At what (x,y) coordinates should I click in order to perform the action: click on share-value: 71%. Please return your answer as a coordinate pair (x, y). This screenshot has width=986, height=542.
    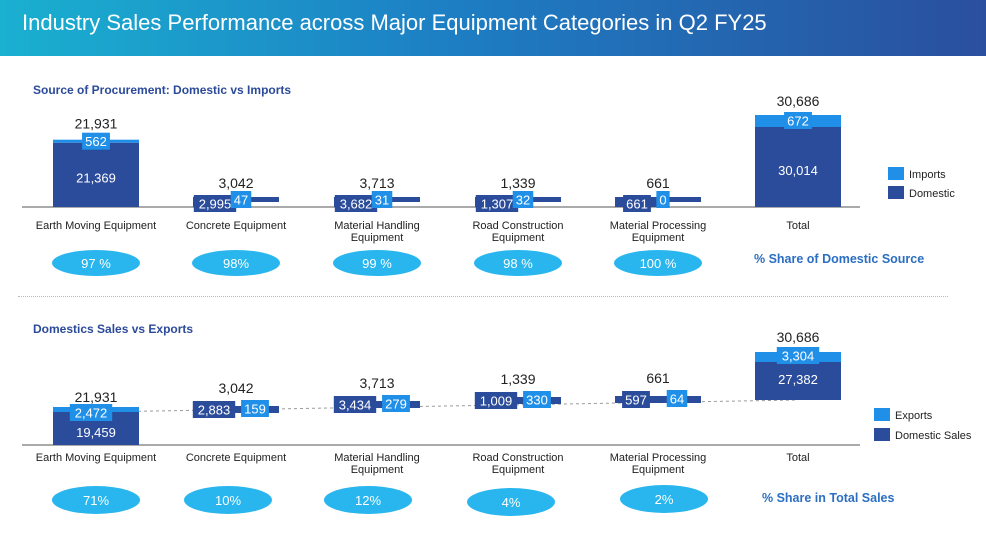
    Looking at the image, I should click on (96, 500).